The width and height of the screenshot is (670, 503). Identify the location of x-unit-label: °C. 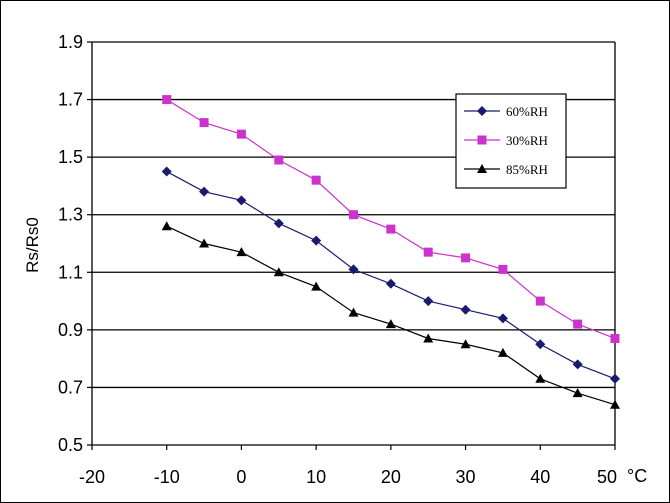
(637, 476).